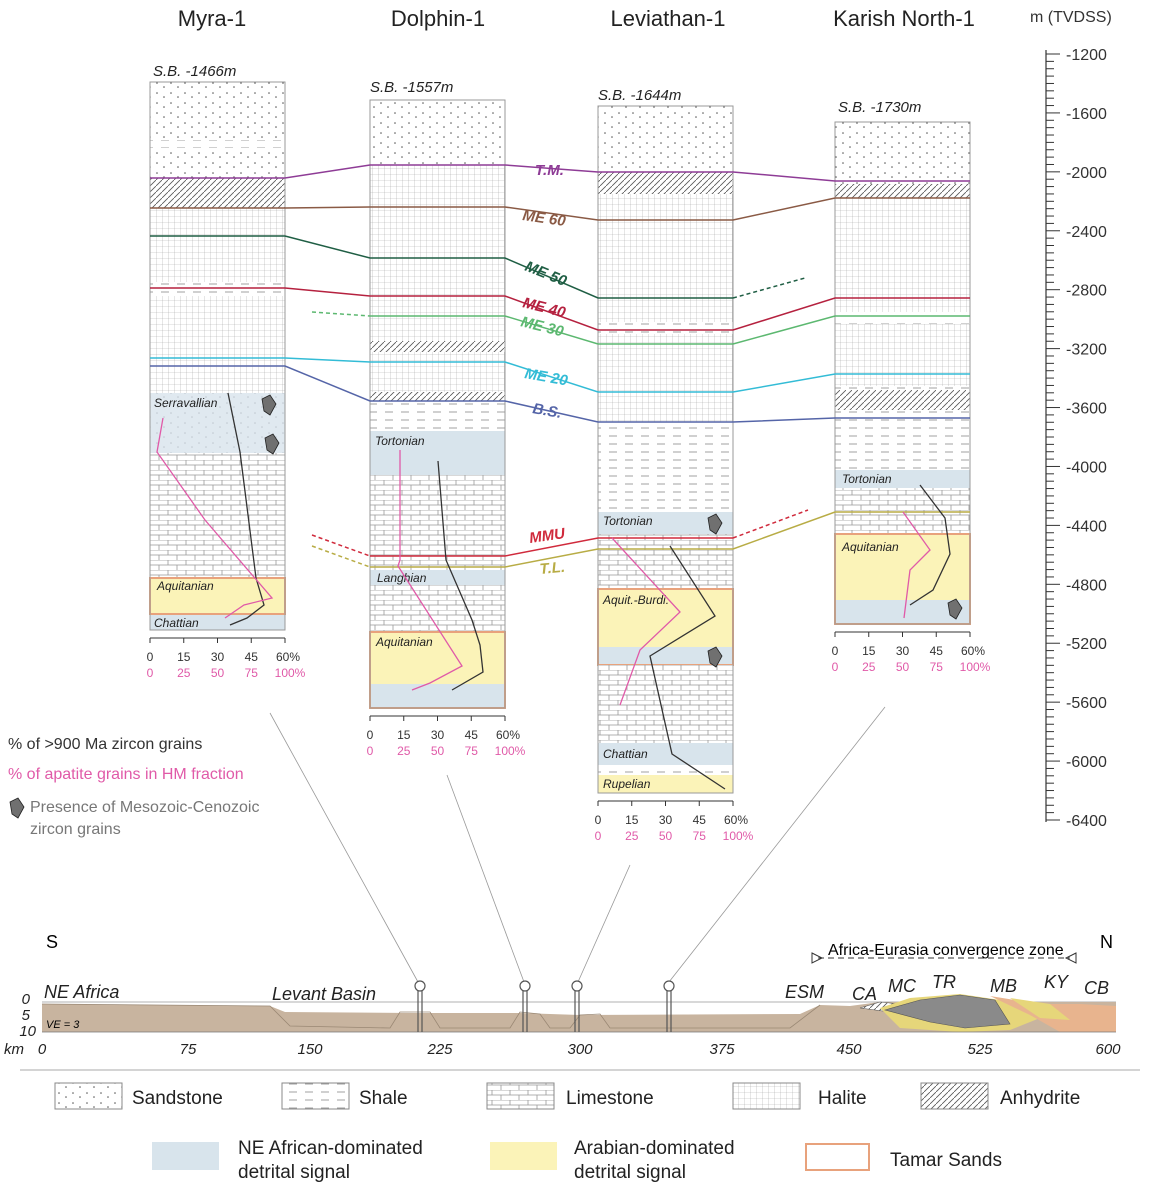 The image size is (1160, 1200). What do you see at coordinates (668, 18) in the screenshot?
I see `well-title-leviathan: Leviathan-1` at bounding box center [668, 18].